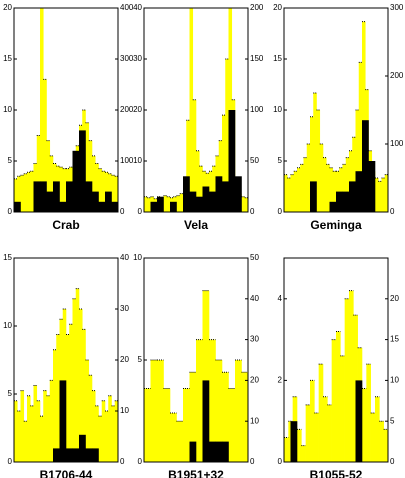  What do you see at coordinates (66, 473) in the screenshot?
I see `panel-title: B1706-44` at bounding box center [66, 473].